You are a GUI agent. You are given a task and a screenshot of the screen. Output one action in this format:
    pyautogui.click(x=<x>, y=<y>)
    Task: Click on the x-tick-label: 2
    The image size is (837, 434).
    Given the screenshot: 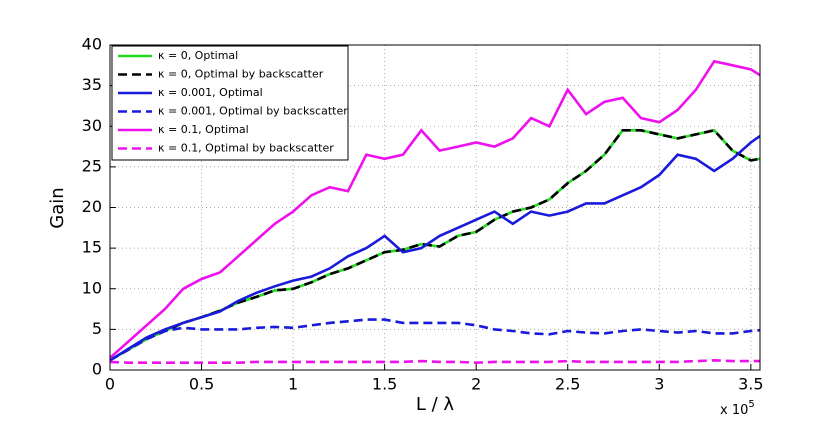 What is the action you would take?
    pyautogui.click(x=476, y=384)
    